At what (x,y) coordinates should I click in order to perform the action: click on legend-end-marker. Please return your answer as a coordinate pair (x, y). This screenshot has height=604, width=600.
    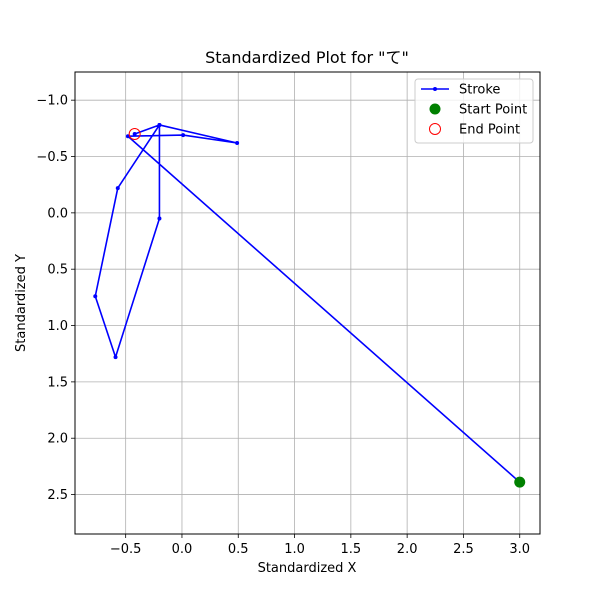
    Looking at the image, I should click on (435, 129).